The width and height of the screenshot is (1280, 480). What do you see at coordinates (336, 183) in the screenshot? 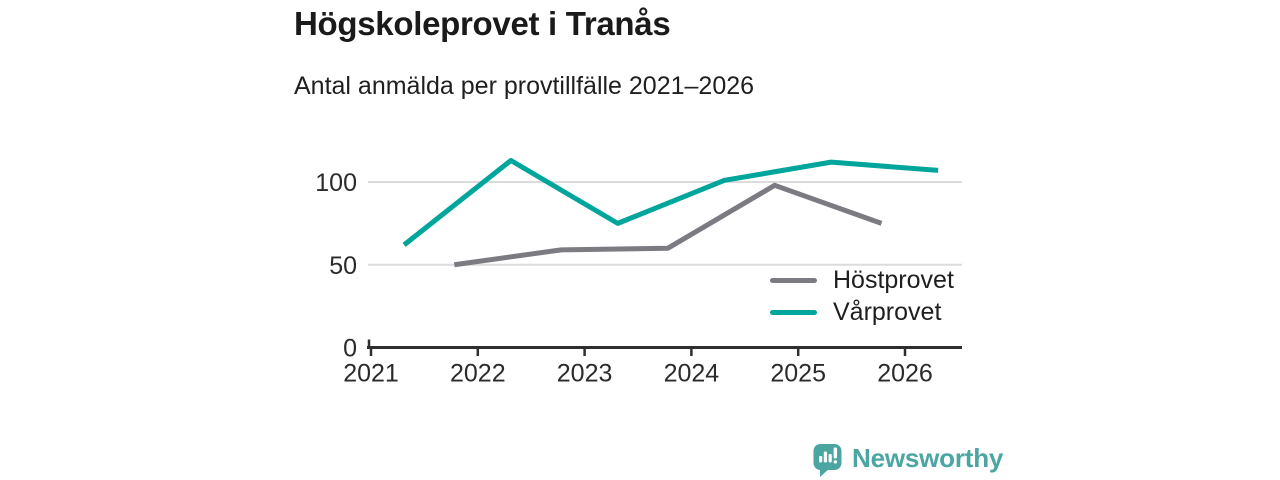
I see `y-tick-label: 100` at bounding box center [336, 183].